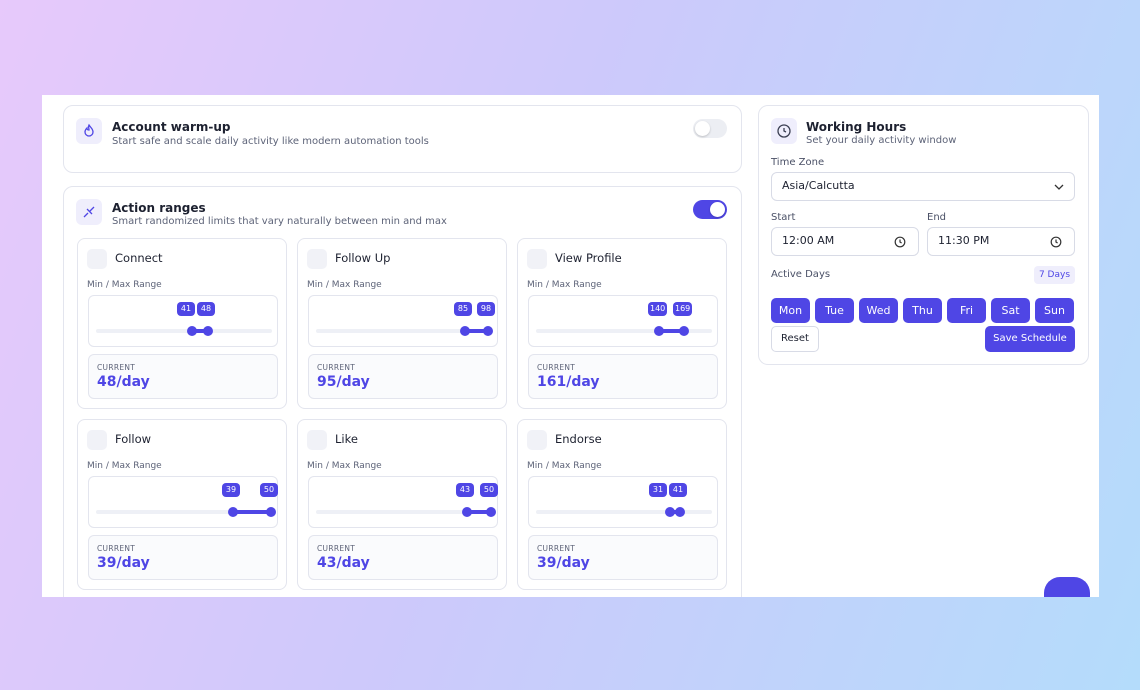 This screenshot has width=1140, height=690. Describe the element at coordinates (231, 490) in the screenshot. I see `min-bubble: 39` at that location.